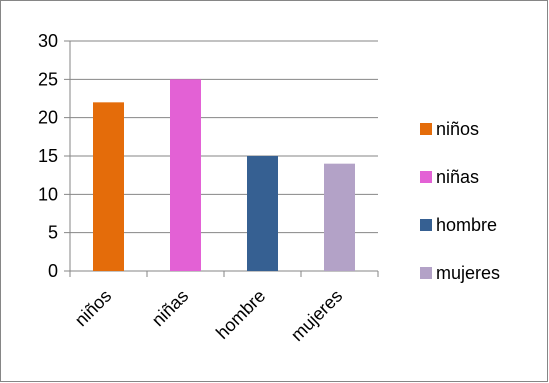  I want to click on y-tick-label-25: 25, so click(48, 79).